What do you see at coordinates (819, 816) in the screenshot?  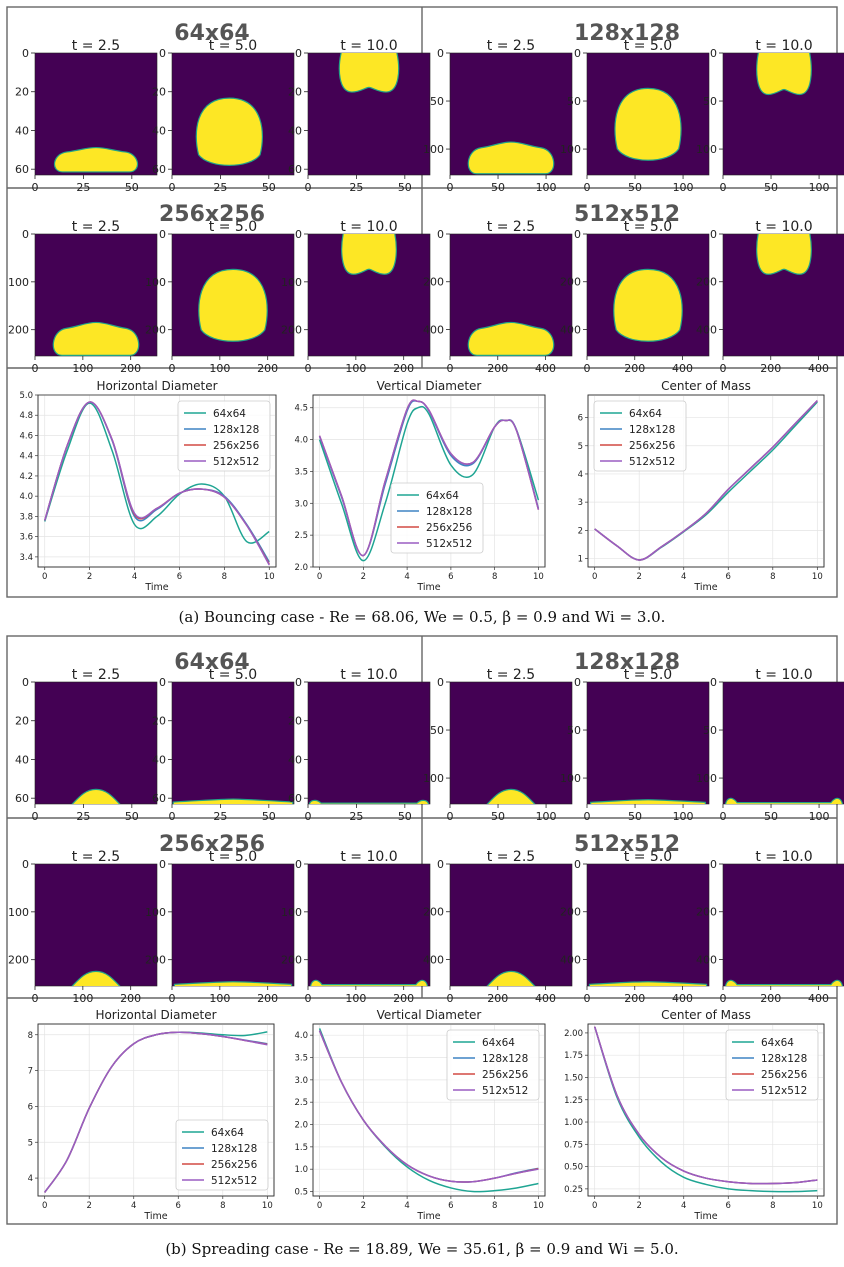 I see `b-128-x-tick-label: 100` at bounding box center [819, 816].